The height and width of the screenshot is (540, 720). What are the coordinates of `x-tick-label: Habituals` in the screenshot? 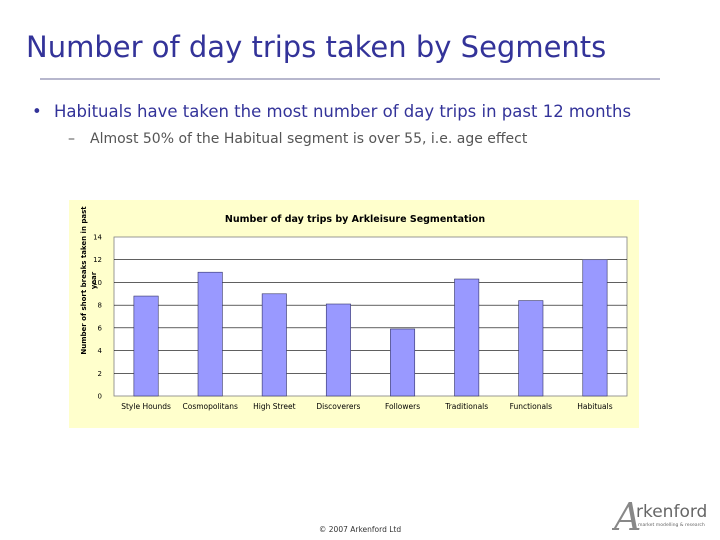 It's located at (594, 406).